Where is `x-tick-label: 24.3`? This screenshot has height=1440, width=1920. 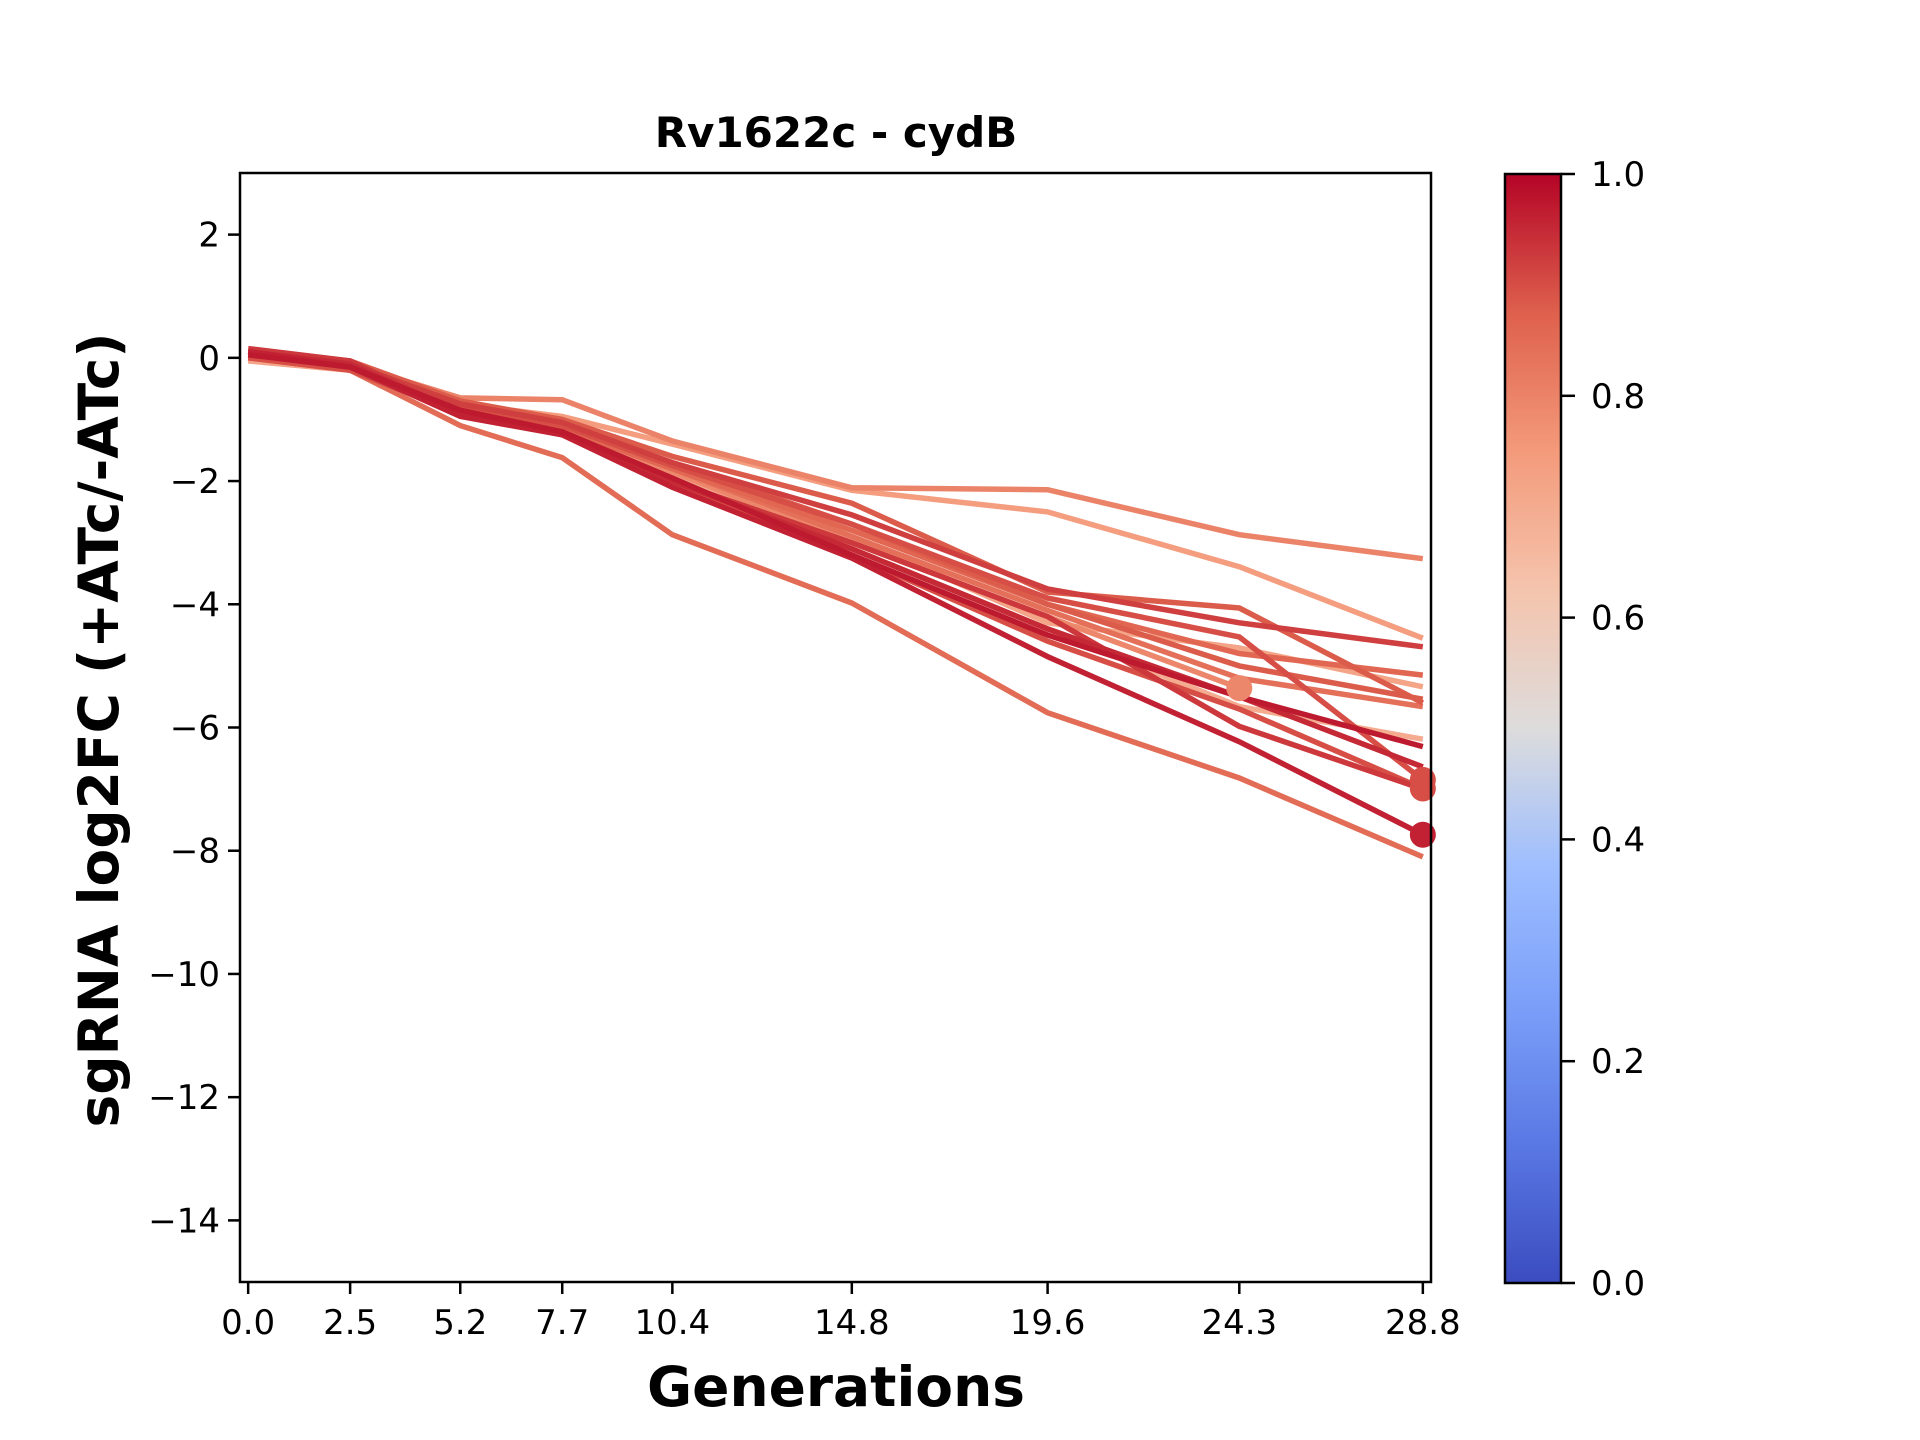 x-tick-label: 24.3 is located at coordinates (1239, 1323).